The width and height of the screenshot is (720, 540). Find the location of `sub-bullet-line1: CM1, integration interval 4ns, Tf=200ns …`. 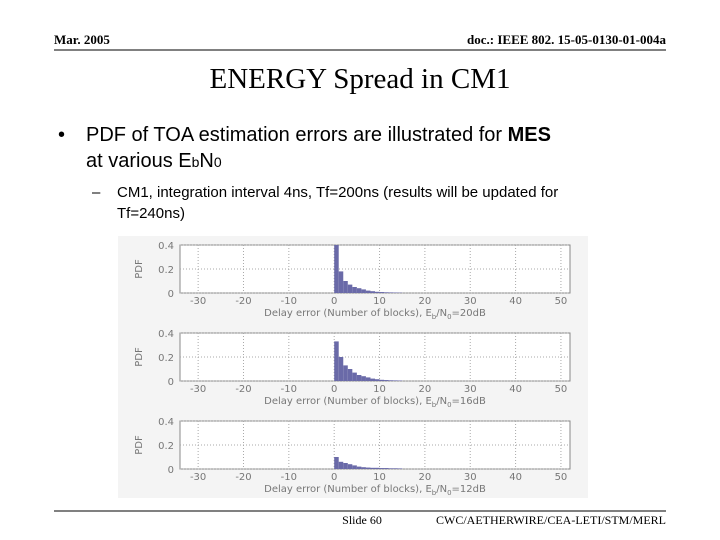

sub-bullet-line1: CM1, integration interval 4ns, Tf=200ns … is located at coordinates (337, 192).